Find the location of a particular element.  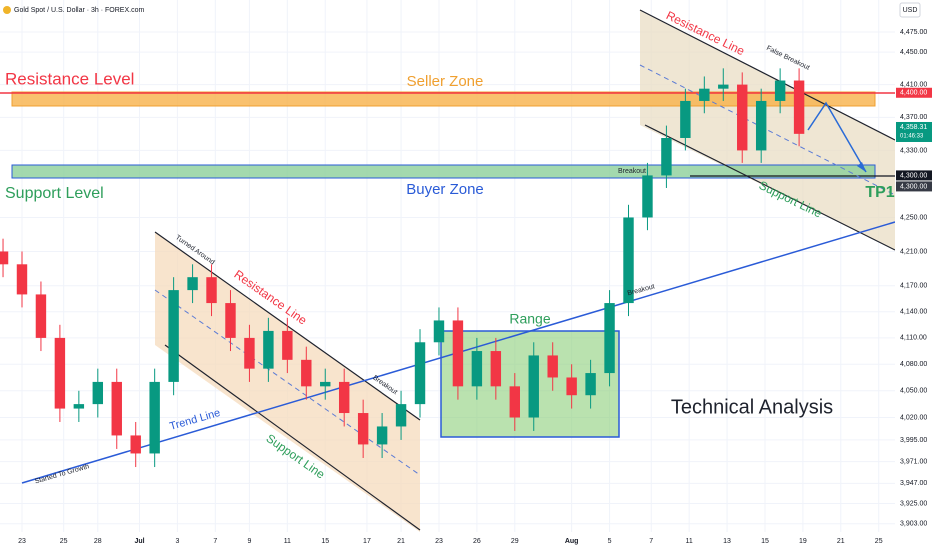

y-tick-label: 4,475.00 is located at coordinates (913, 32).